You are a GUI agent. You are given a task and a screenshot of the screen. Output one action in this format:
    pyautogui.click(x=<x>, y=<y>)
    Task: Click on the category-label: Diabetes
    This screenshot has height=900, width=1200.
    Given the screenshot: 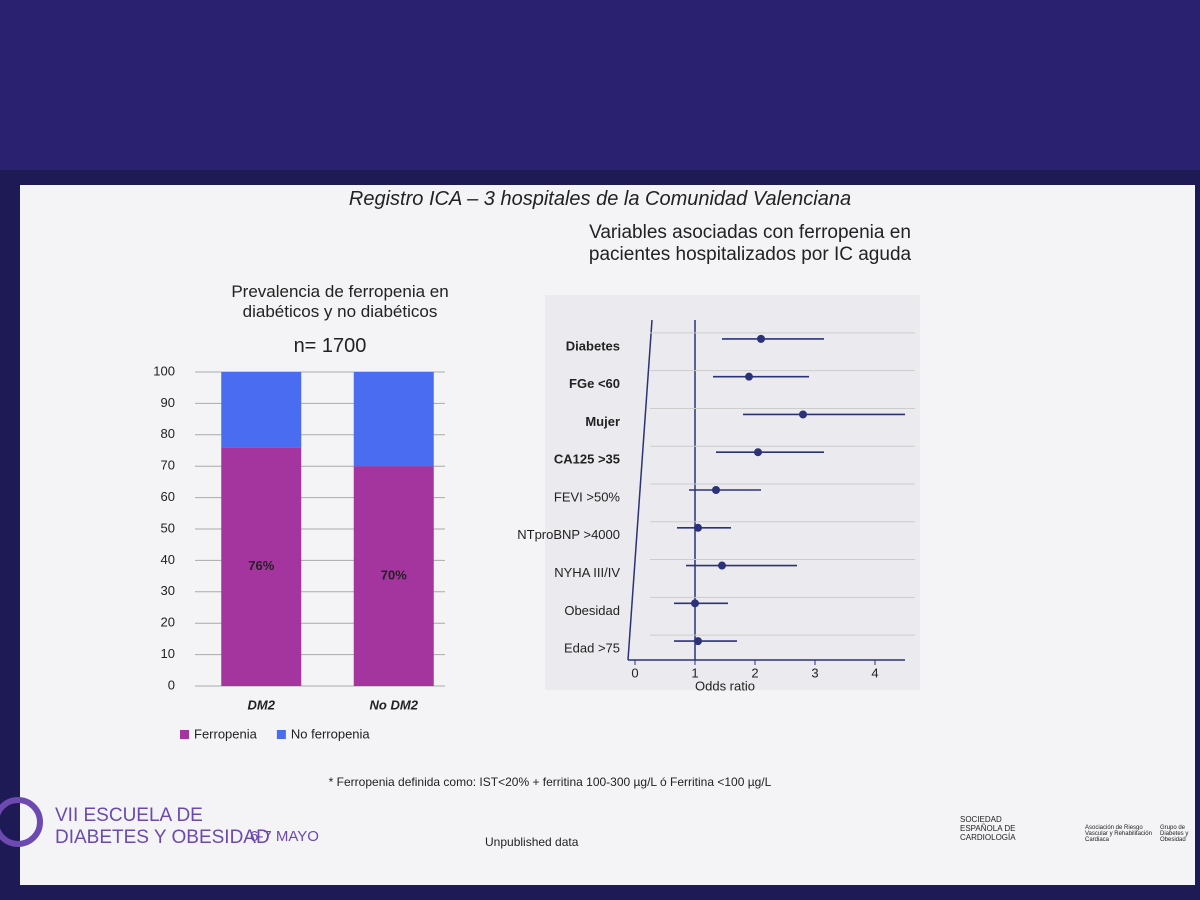 What is the action you would take?
    pyautogui.click(x=593, y=345)
    